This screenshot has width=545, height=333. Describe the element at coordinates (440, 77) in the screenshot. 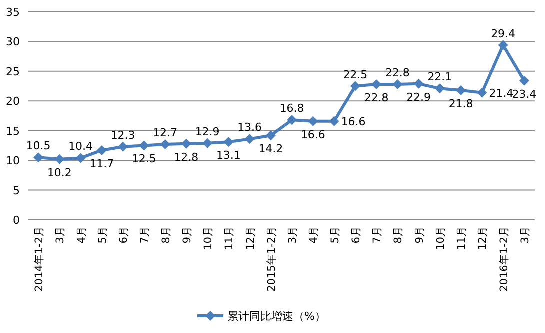

I see `data-label: 22.1` at that location.